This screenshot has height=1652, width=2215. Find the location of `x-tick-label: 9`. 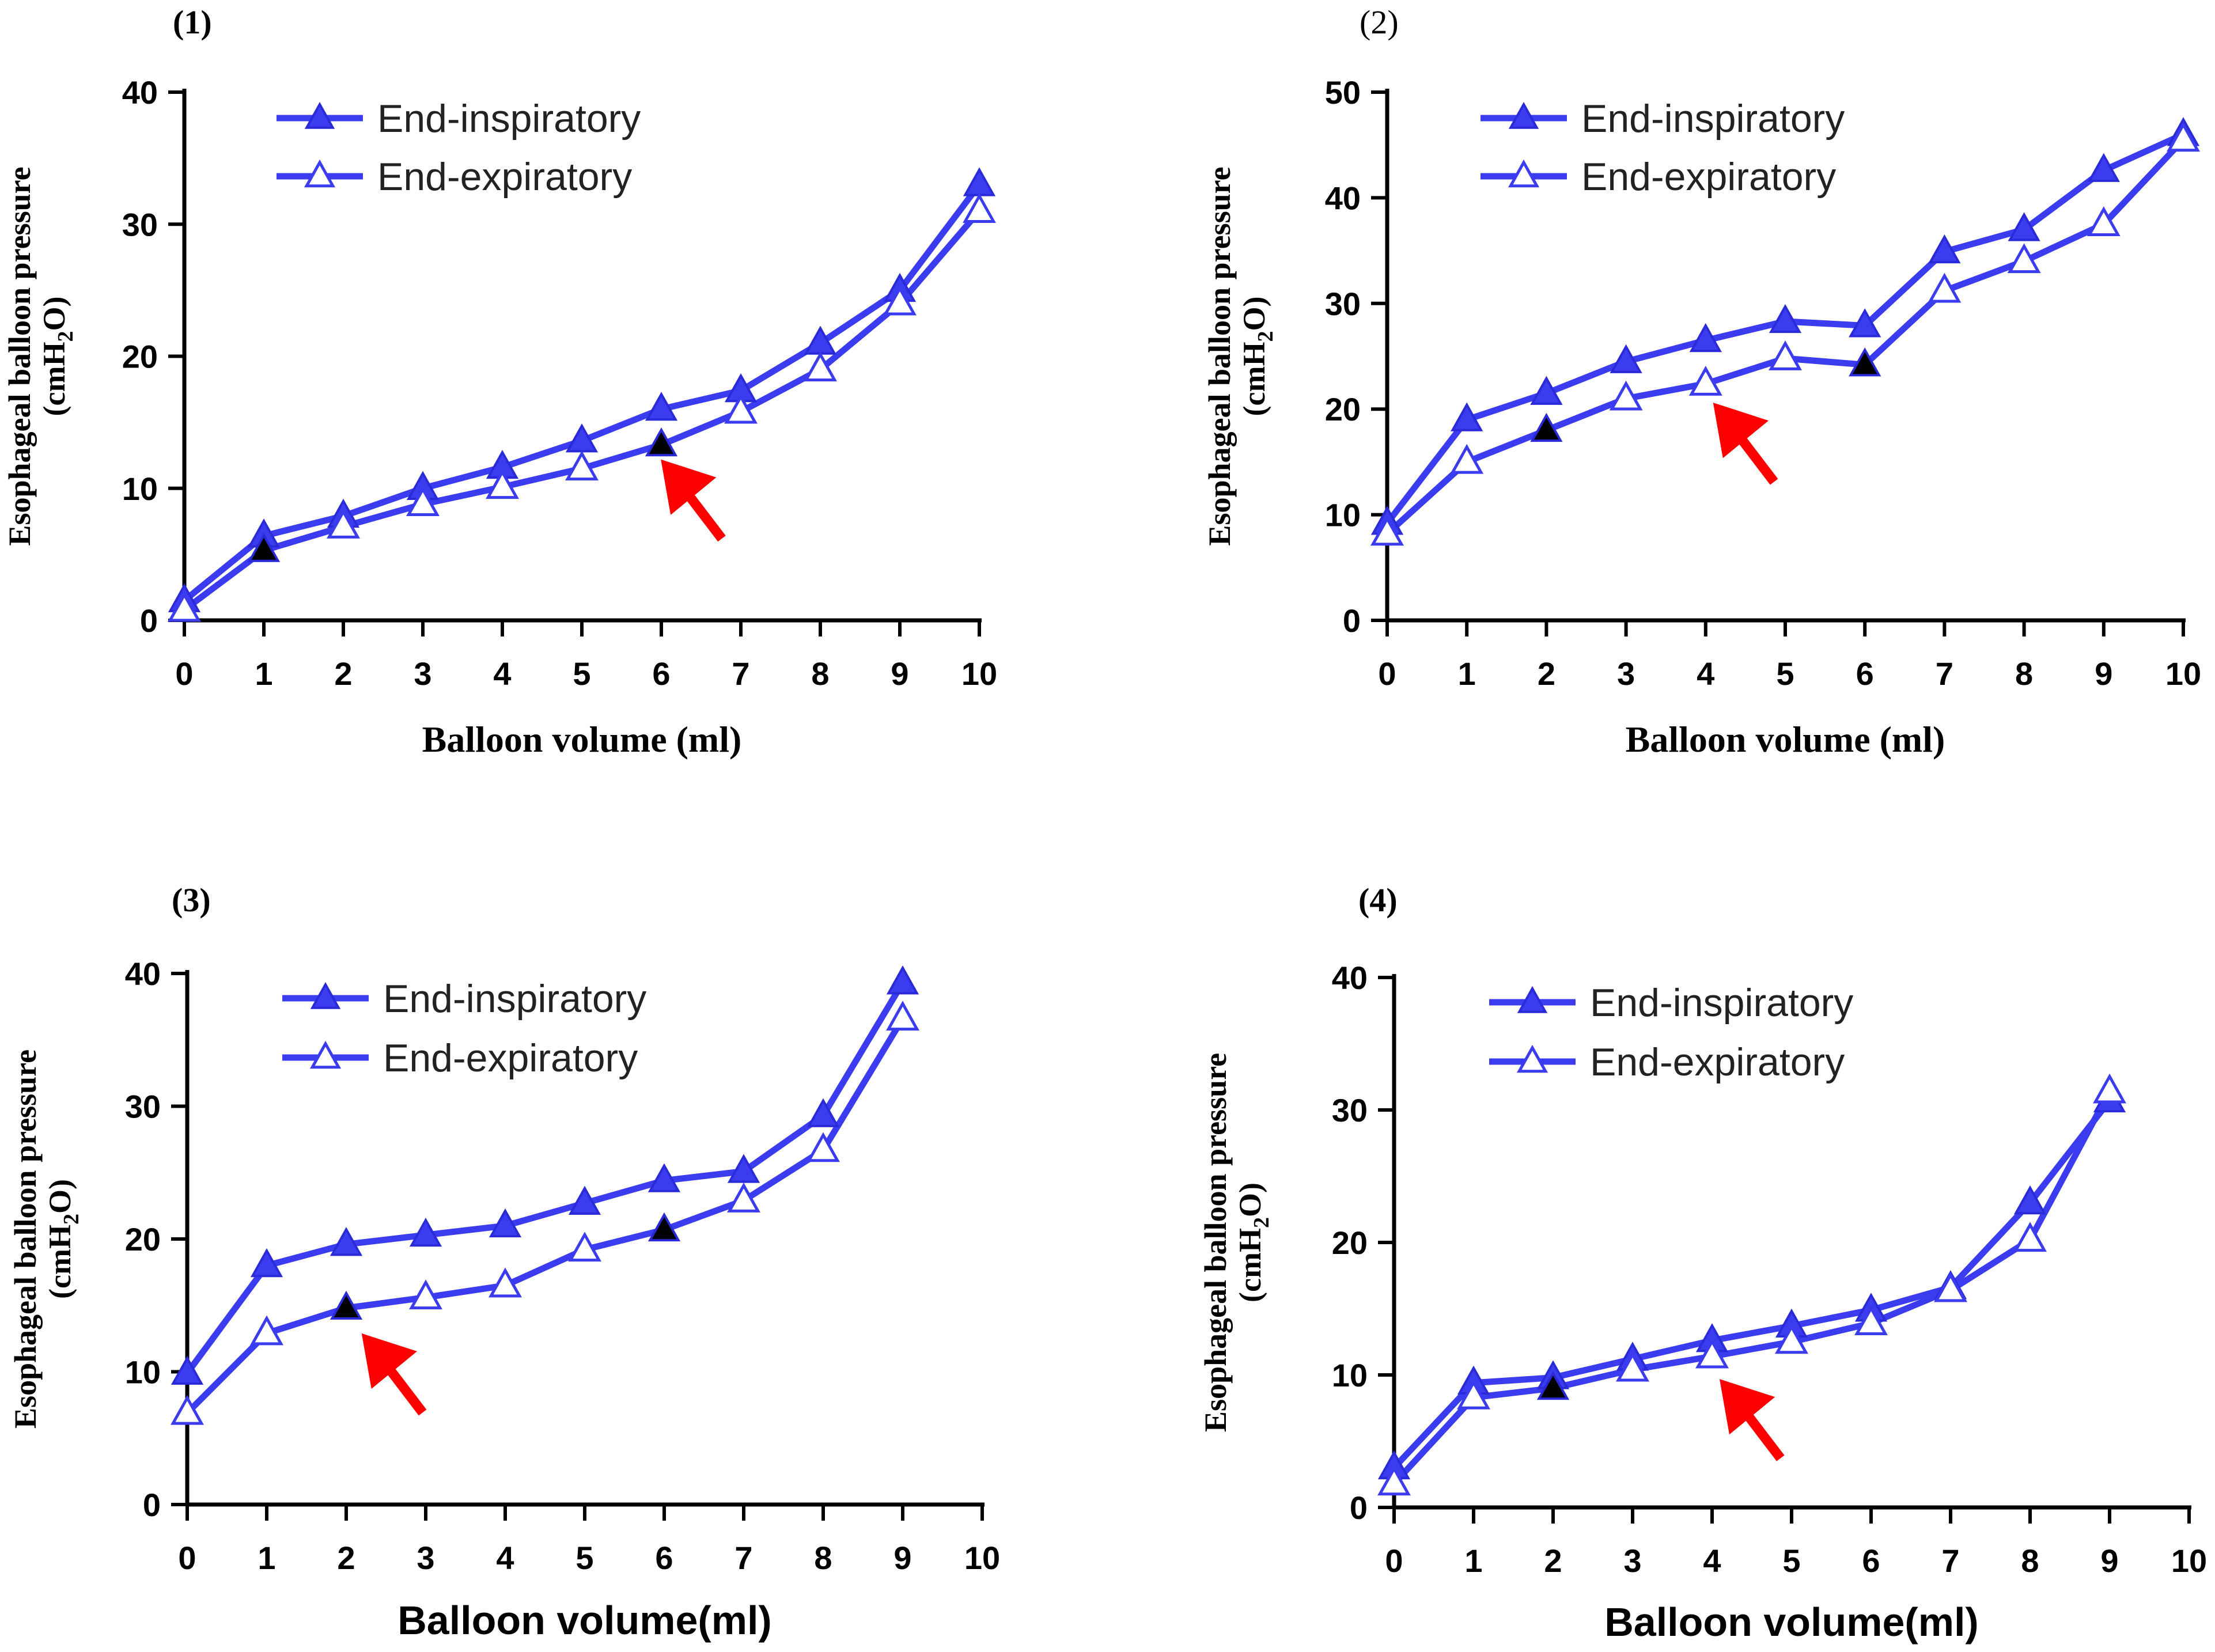

x-tick-label: 9 is located at coordinates (2109, 1561).